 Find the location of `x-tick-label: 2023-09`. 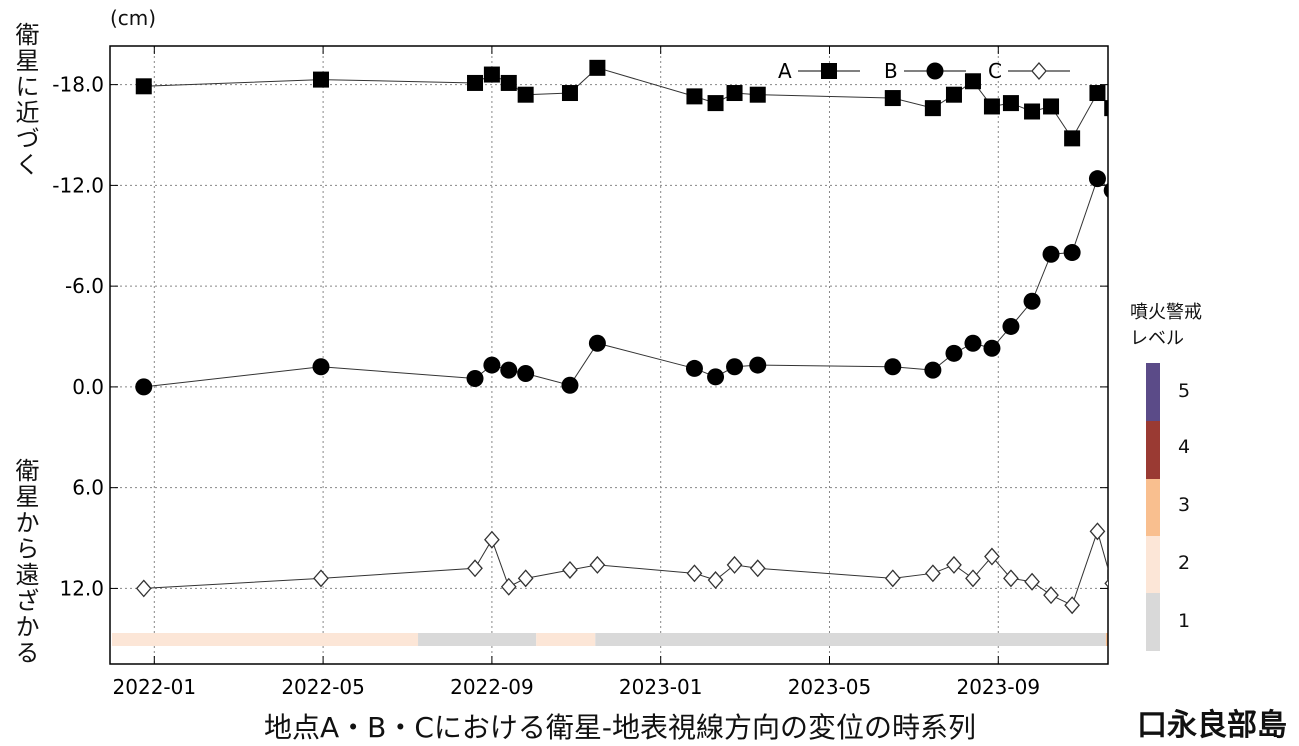

x-tick-label: 2023-09 is located at coordinates (998, 687).